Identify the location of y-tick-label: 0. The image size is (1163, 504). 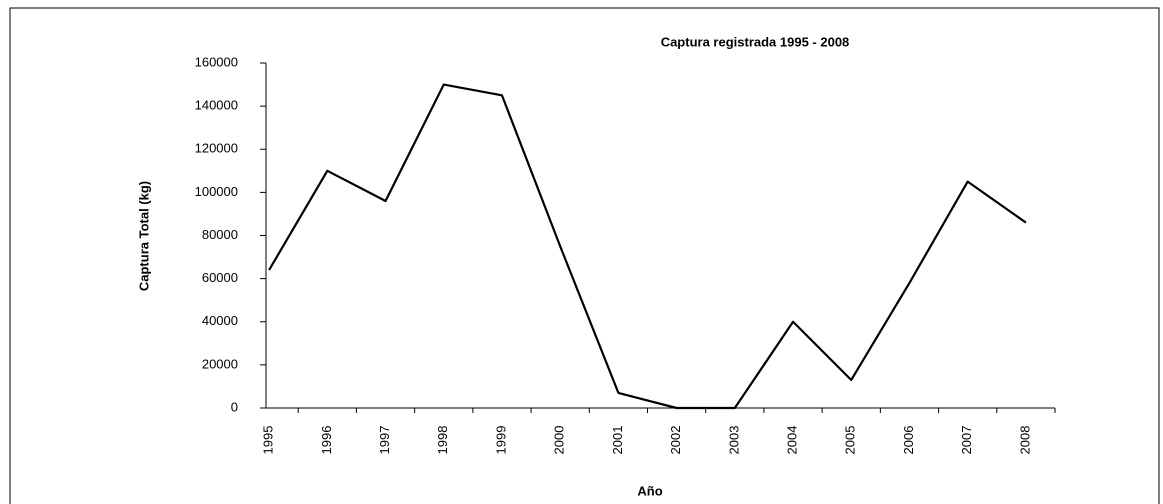
(234, 406).